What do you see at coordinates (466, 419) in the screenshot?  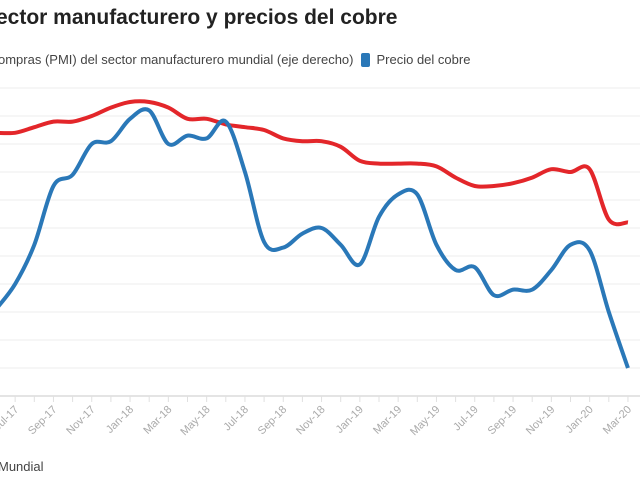 I see `x-tick-label: Jul-19` at bounding box center [466, 419].